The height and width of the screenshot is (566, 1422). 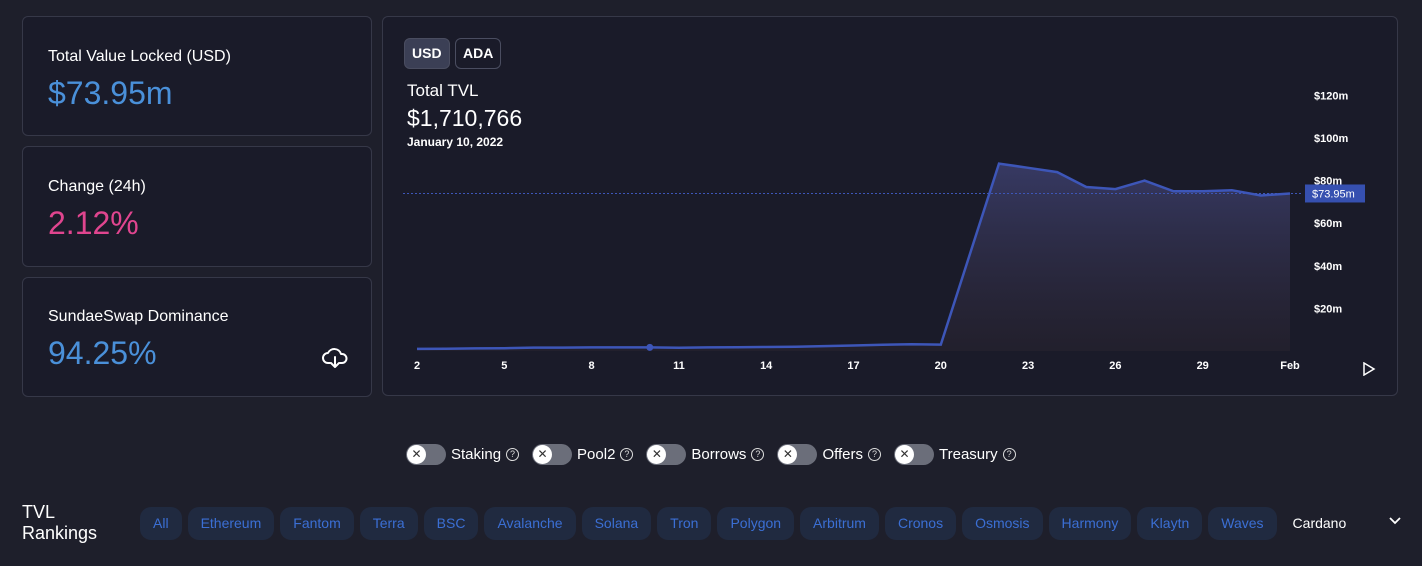 What do you see at coordinates (679, 366) in the screenshot?
I see `x-tick-label: 11` at bounding box center [679, 366].